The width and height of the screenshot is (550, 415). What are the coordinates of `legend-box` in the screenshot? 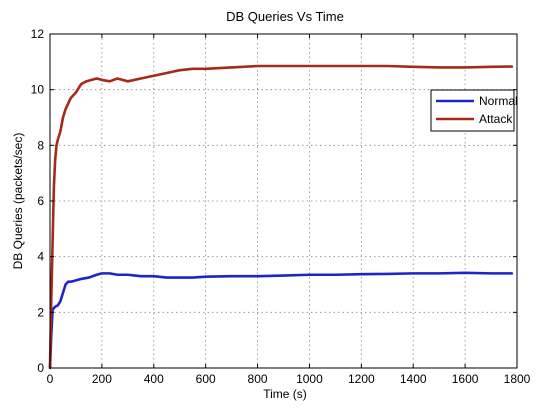 It's located at (472, 110).